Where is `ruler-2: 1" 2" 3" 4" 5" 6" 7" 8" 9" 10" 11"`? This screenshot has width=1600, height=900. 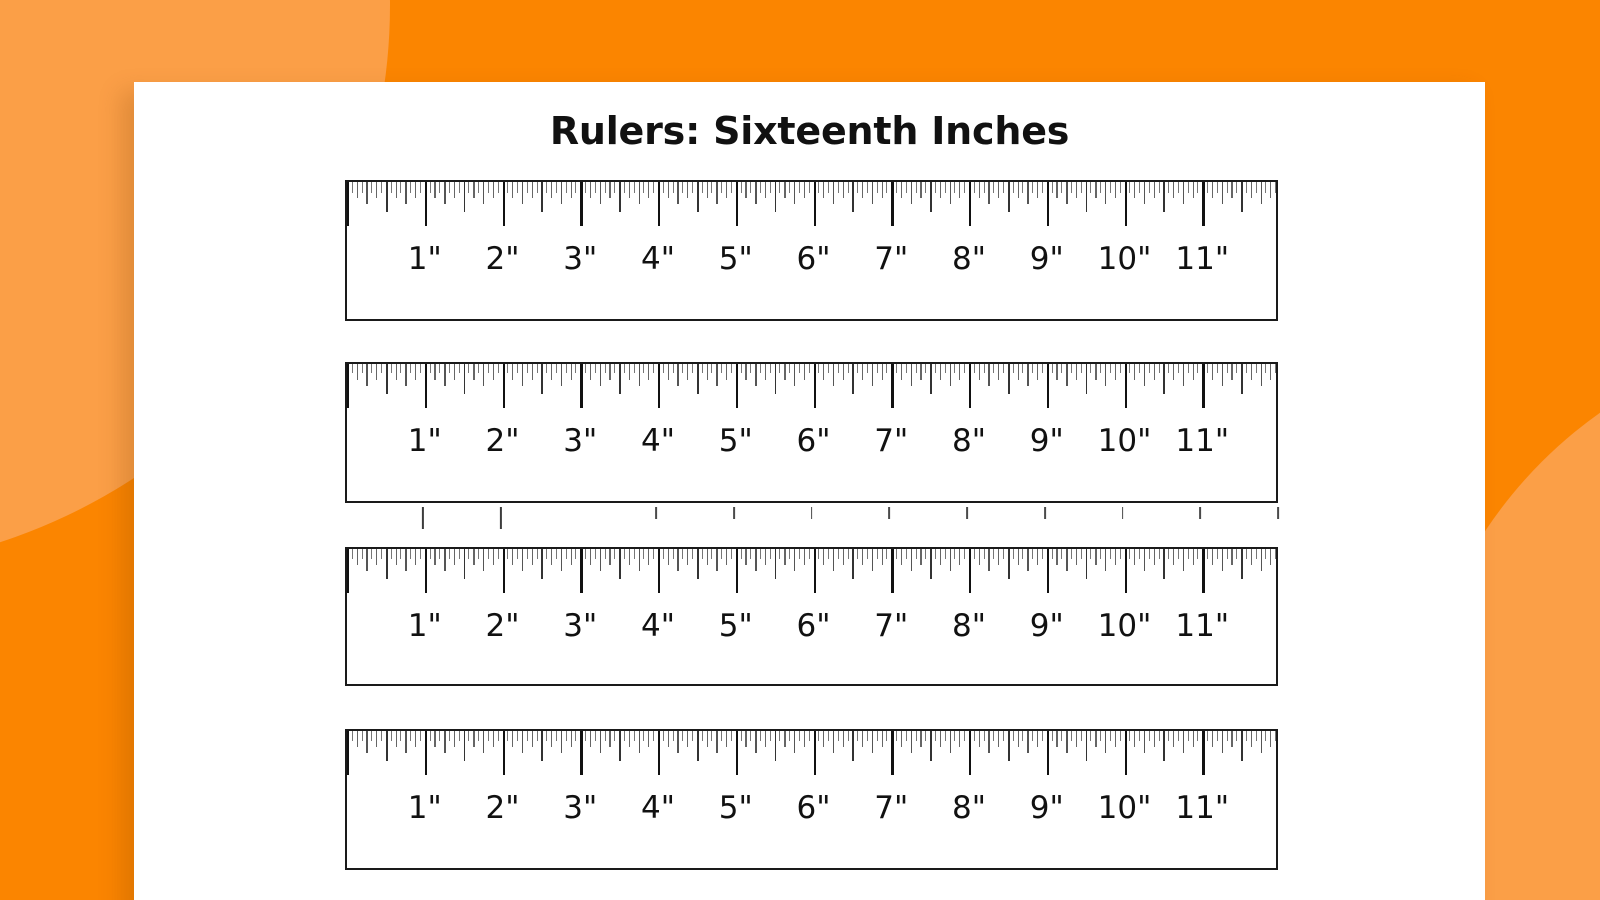
ruler-2: 1" 2" 3" 4" 5" 6" 7" 8" 9" 10" 11" is located at coordinates (811, 432).